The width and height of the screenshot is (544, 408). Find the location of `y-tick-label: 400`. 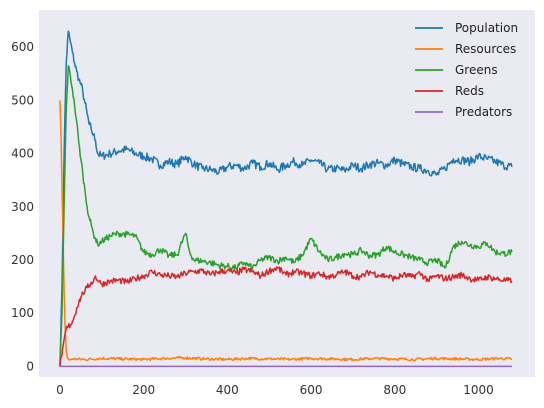

y-tick-label: 400 is located at coordinates (22, 154).